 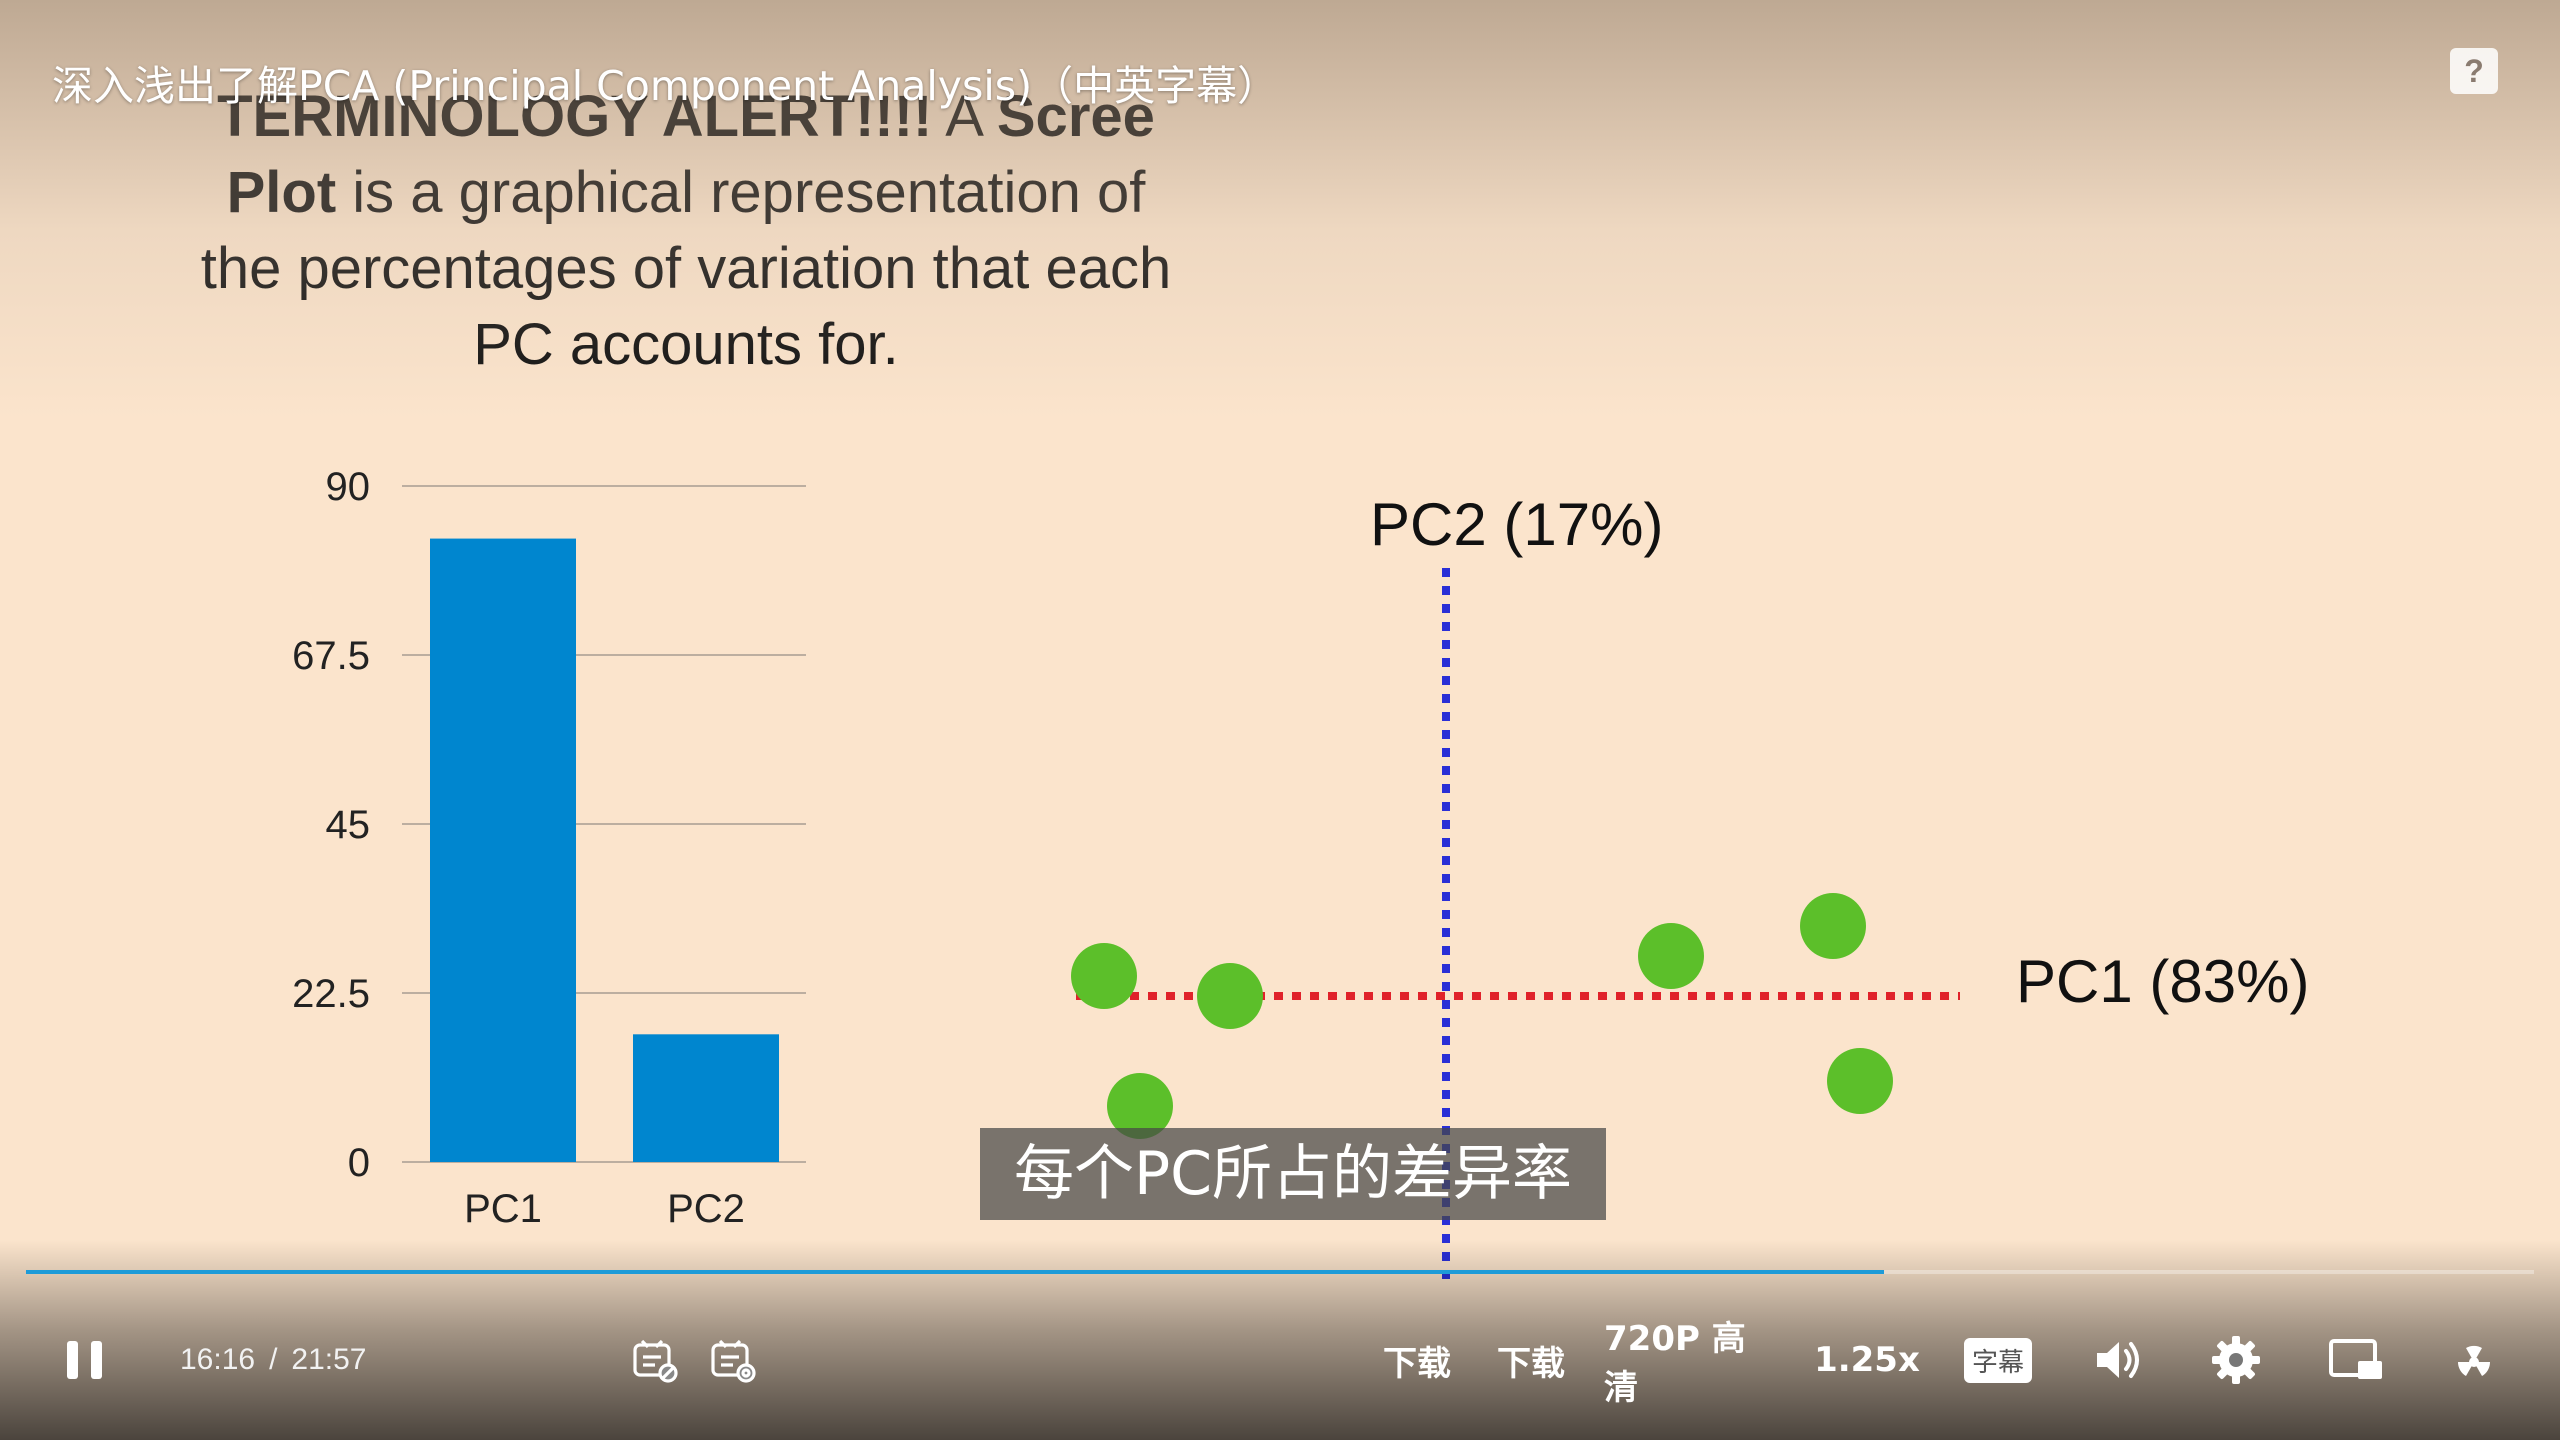 What do you see at coordinates (1293, 1174) in the screenshot?
I see `subtitle-caption: 每个PC所占的差异率` at bounding box center [1293, 1174].